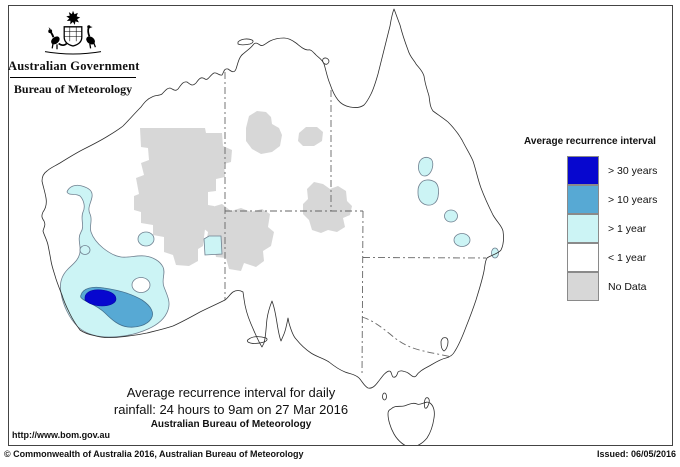  Describe the element at coordinates (627, 286) in the screenshot. I see `legend-label: No Data` at that location.